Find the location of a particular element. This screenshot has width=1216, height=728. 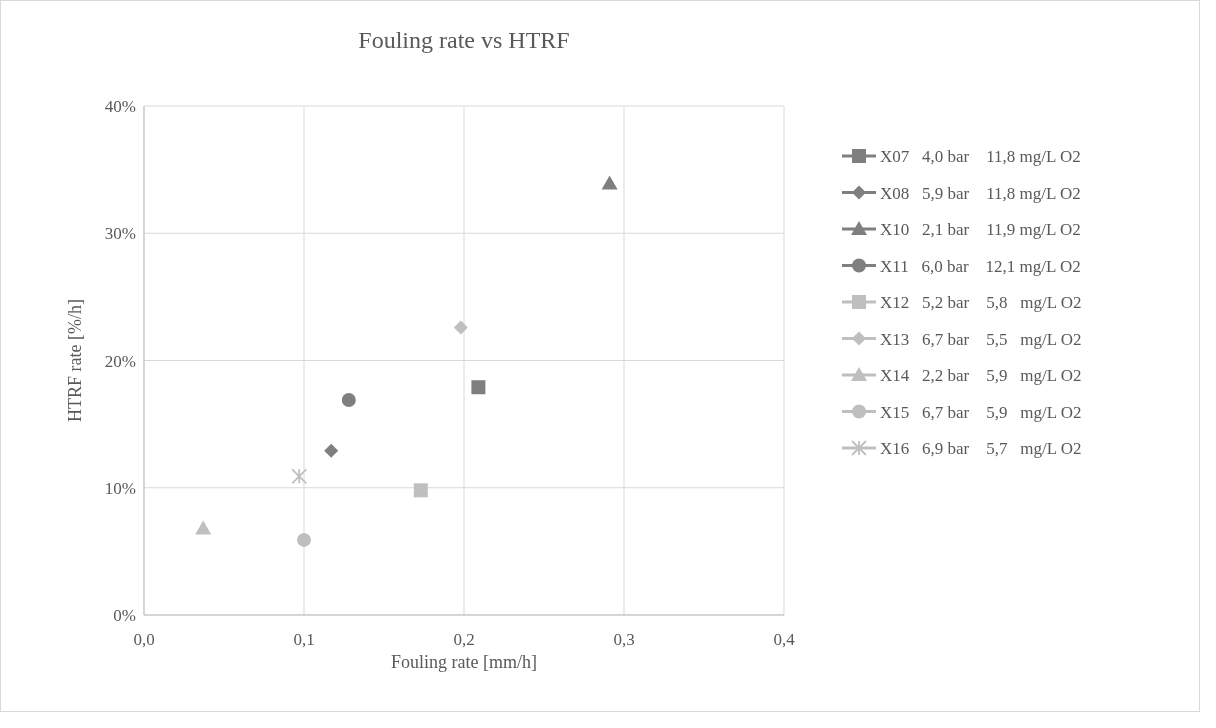

y-tick-label: 30% is located at coordinates (120, 234).